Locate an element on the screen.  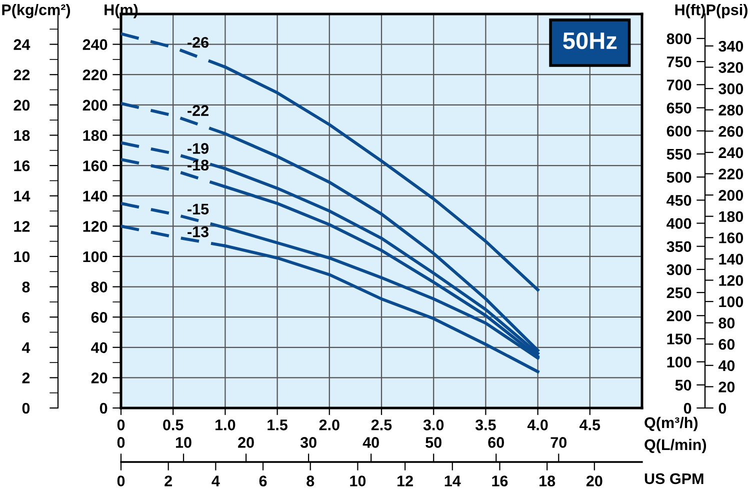
x2-tick-label: 4 is located at coordinates (216, 481).